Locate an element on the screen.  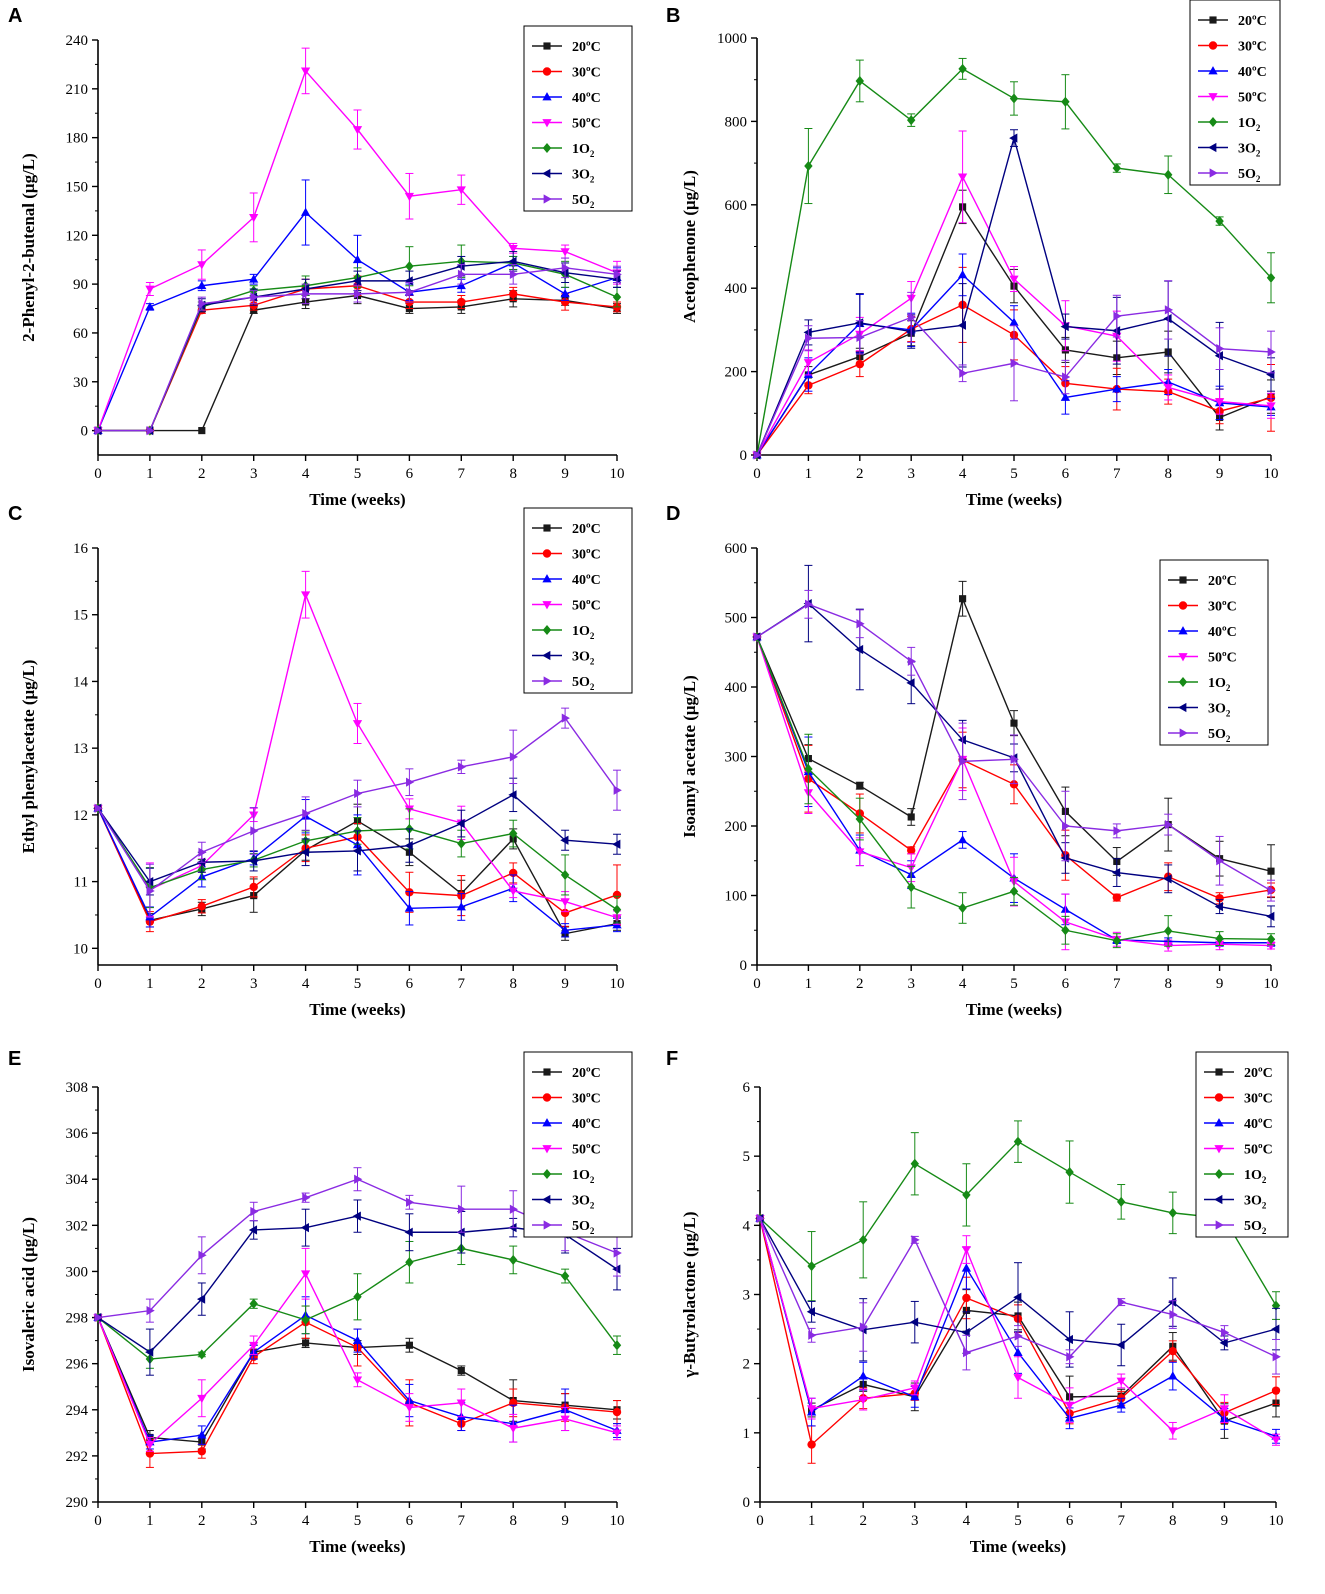
panel-letter: C is located at coordinates (15, 514).